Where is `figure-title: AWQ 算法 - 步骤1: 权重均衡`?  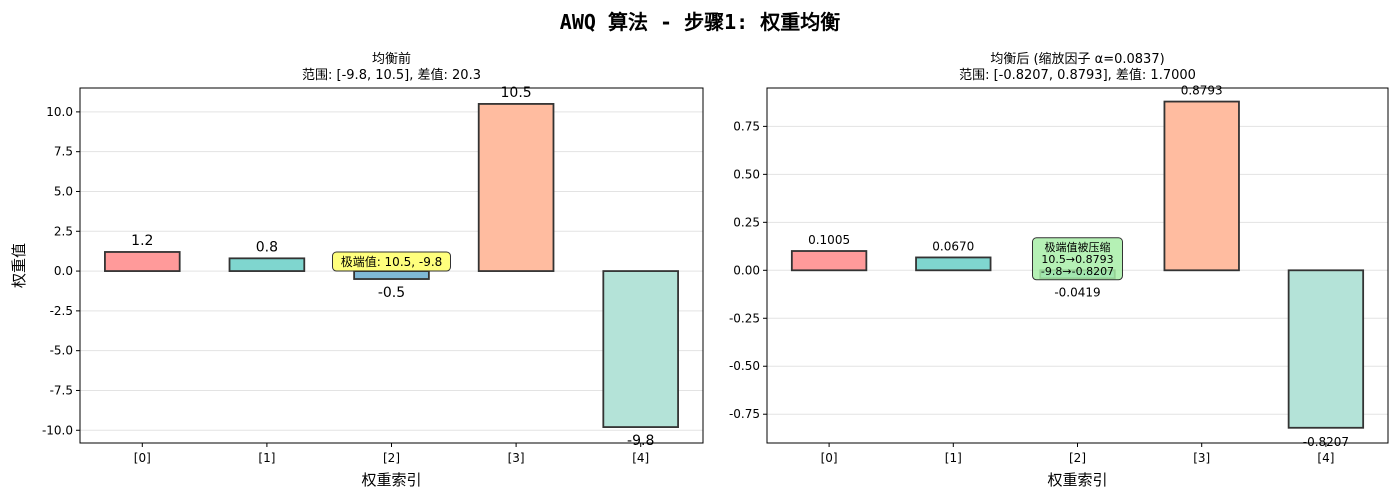
figure-title: AWQ 算法 - 步骤1: 权重均衡 is located at coordinates (700, 22).